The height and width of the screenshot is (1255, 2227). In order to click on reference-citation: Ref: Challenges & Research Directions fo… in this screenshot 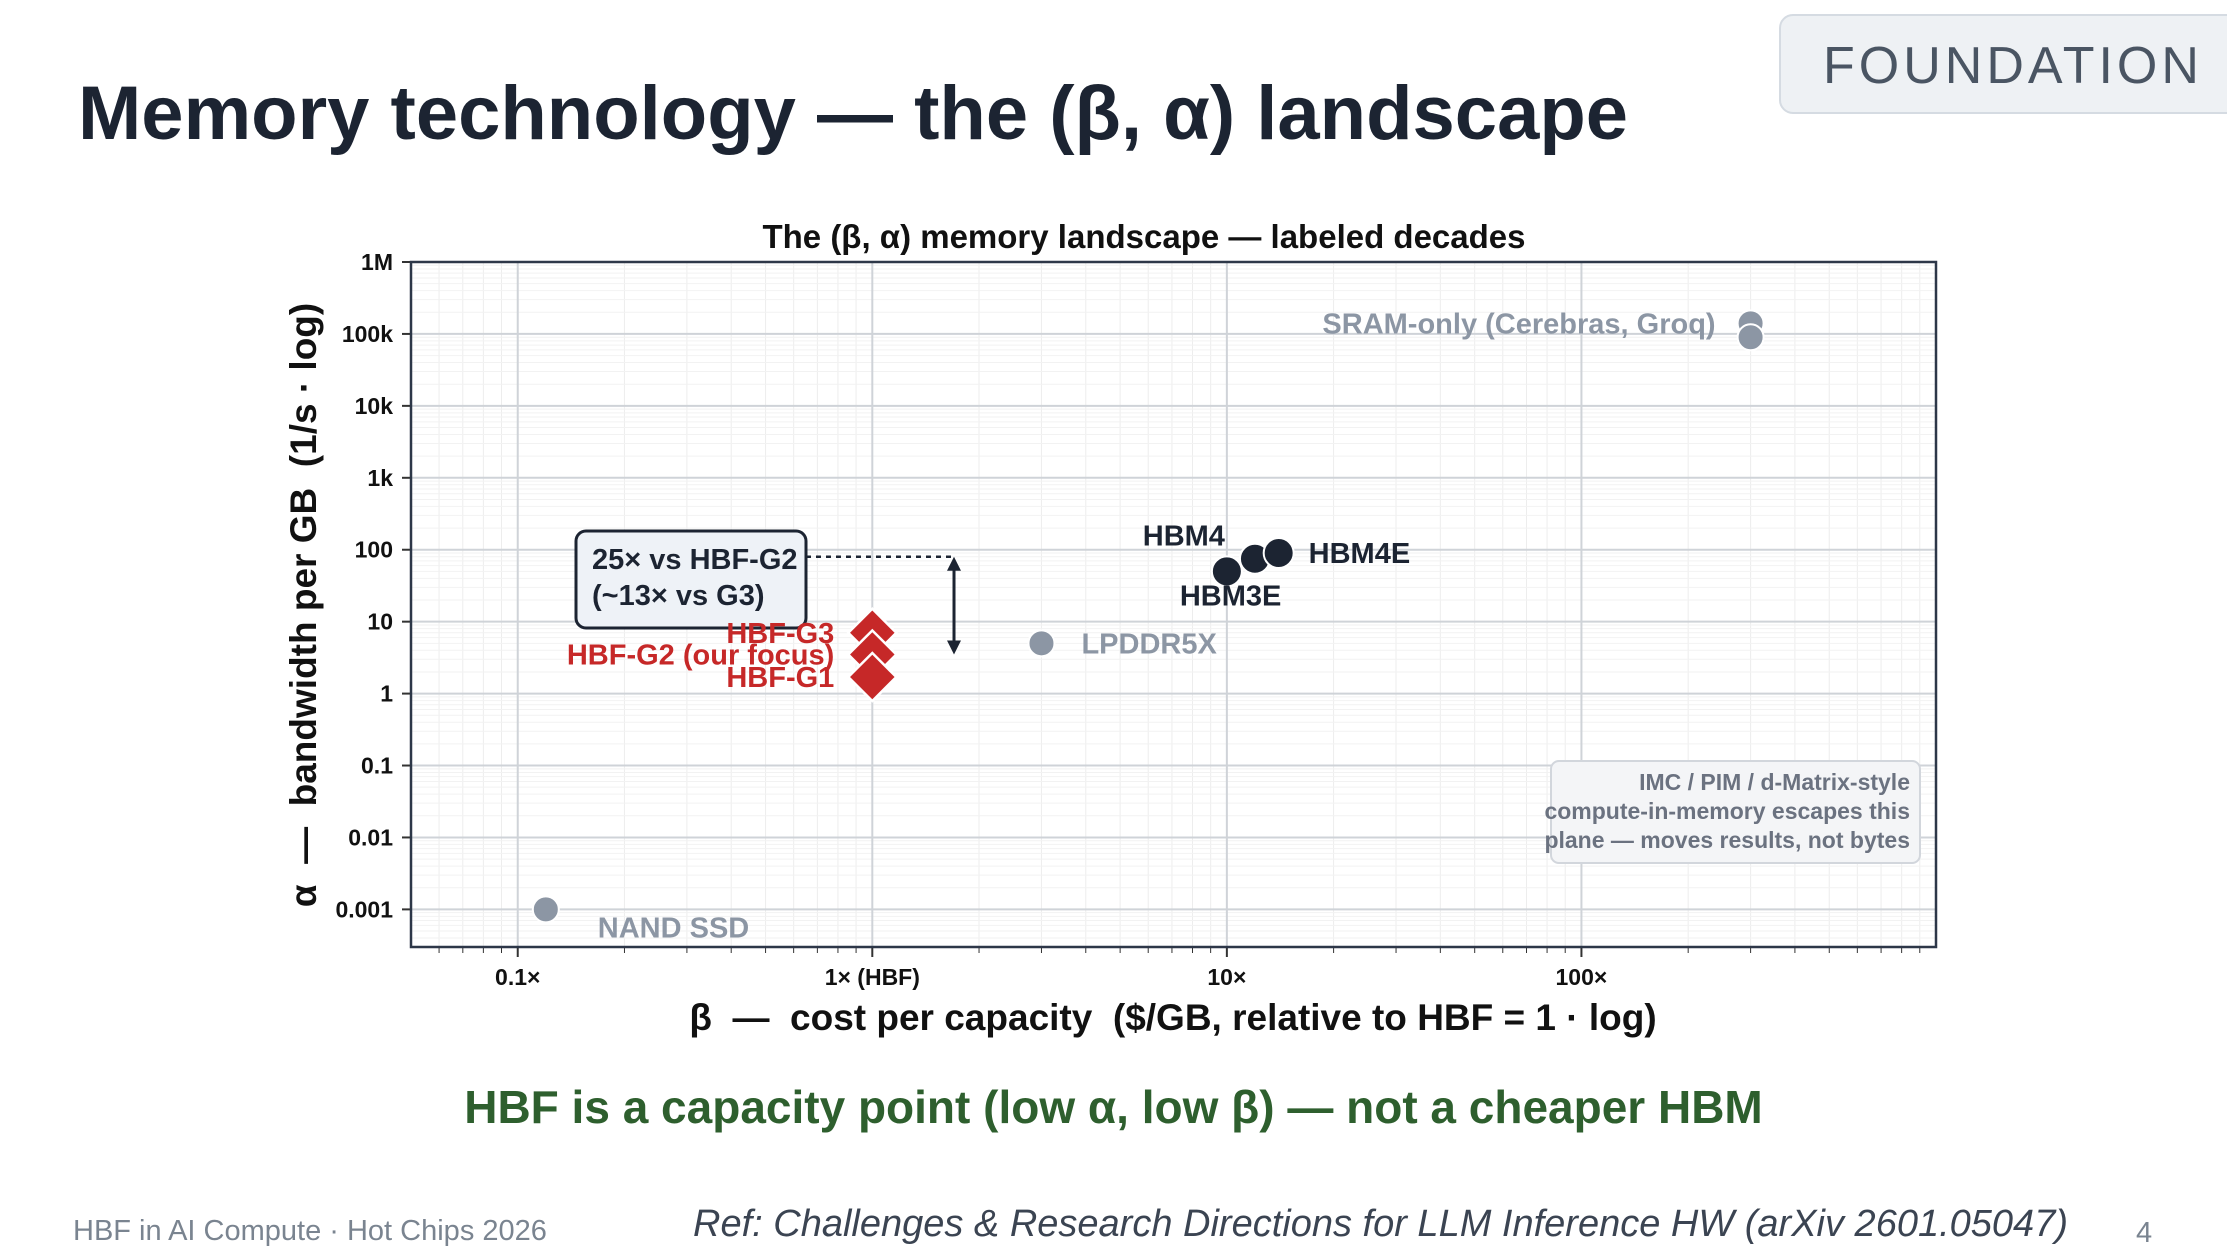, I will do `click(1380, 1224)`.